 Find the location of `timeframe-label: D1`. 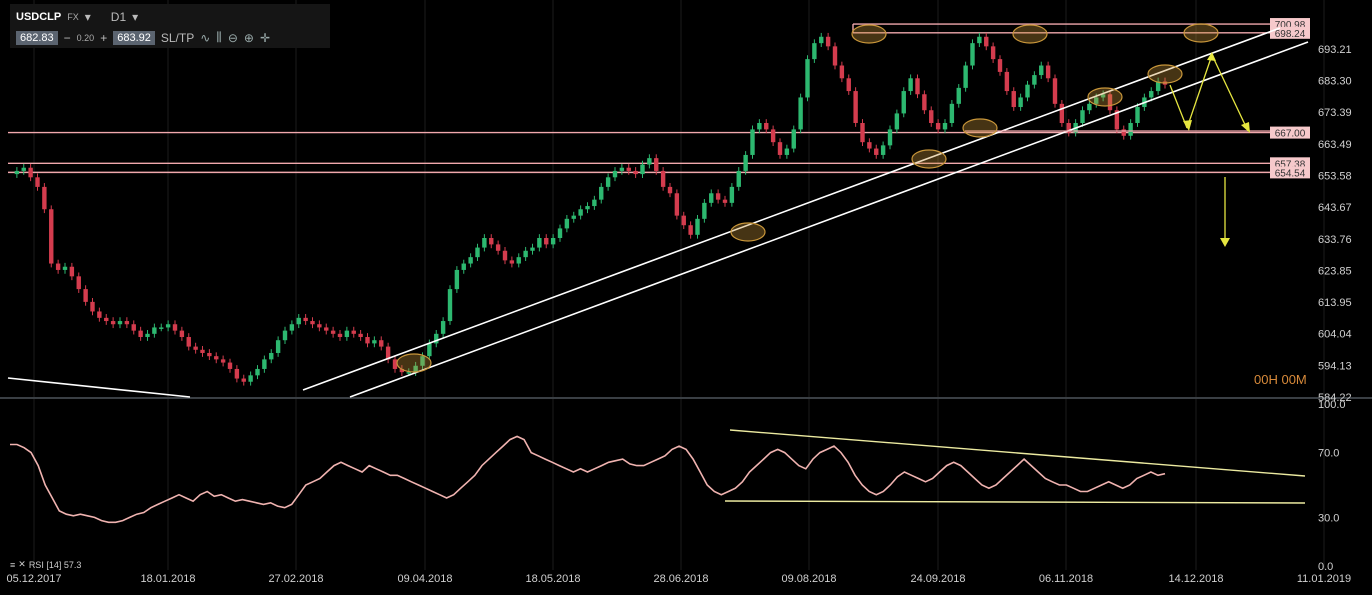

timeframe-label: D1 is located at coordinates (118, 17).